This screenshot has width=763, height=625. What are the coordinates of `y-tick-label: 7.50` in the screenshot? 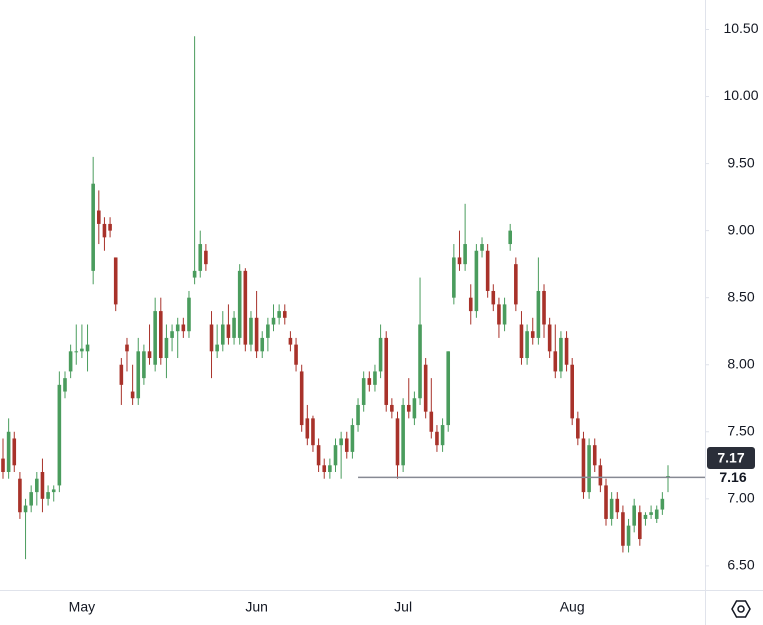 It's located at (740, 430).